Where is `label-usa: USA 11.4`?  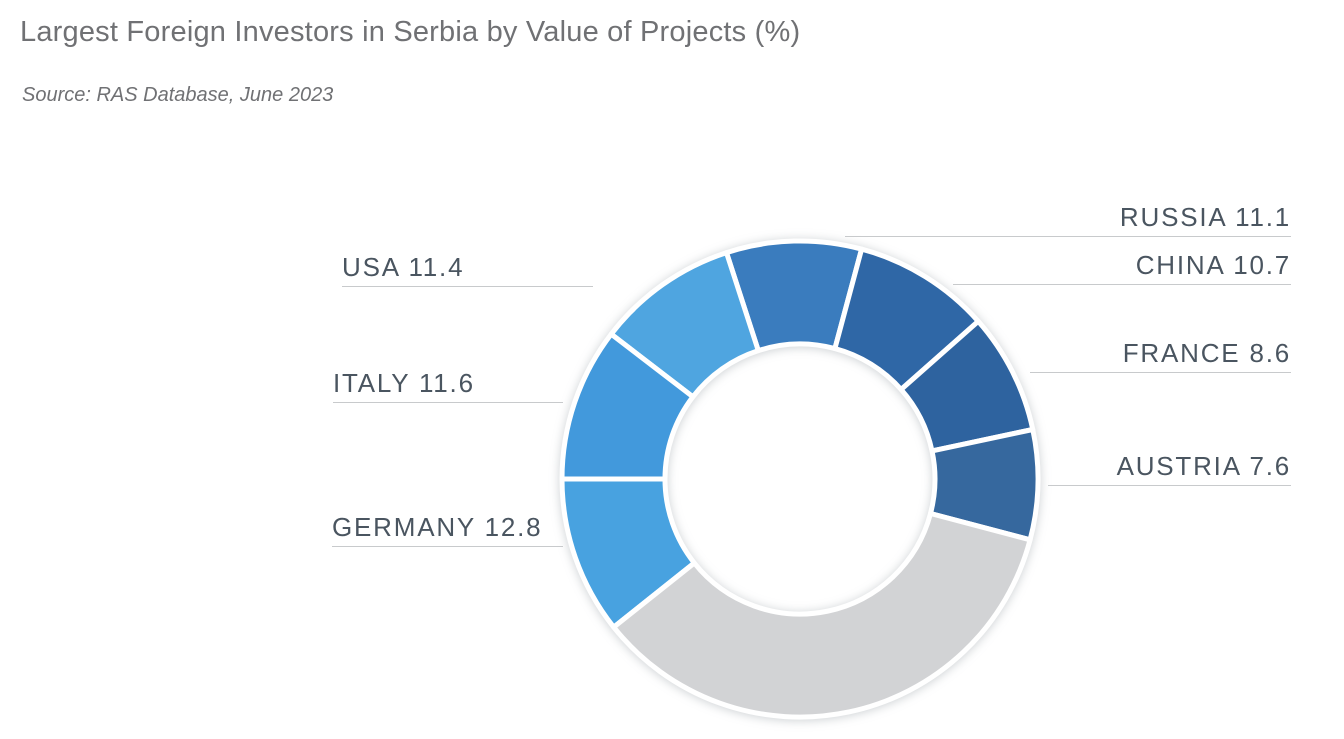
label-usa: USA 11.4 is located at coordinates (467, 270).